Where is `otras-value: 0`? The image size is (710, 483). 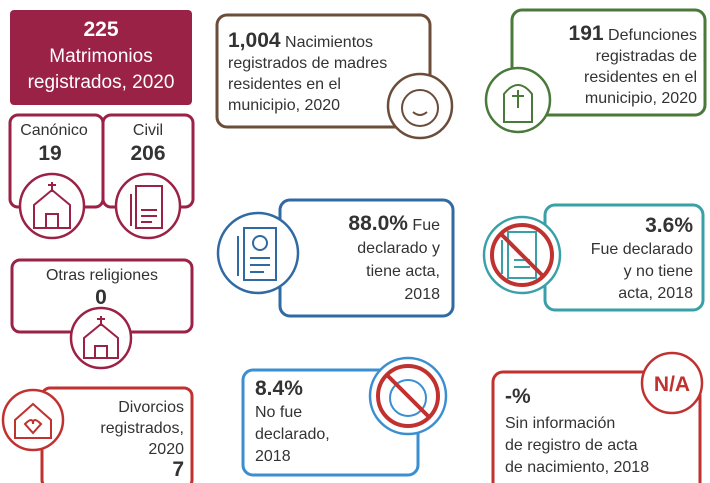 otras-value: 0 is located at coordinates (101, 297).